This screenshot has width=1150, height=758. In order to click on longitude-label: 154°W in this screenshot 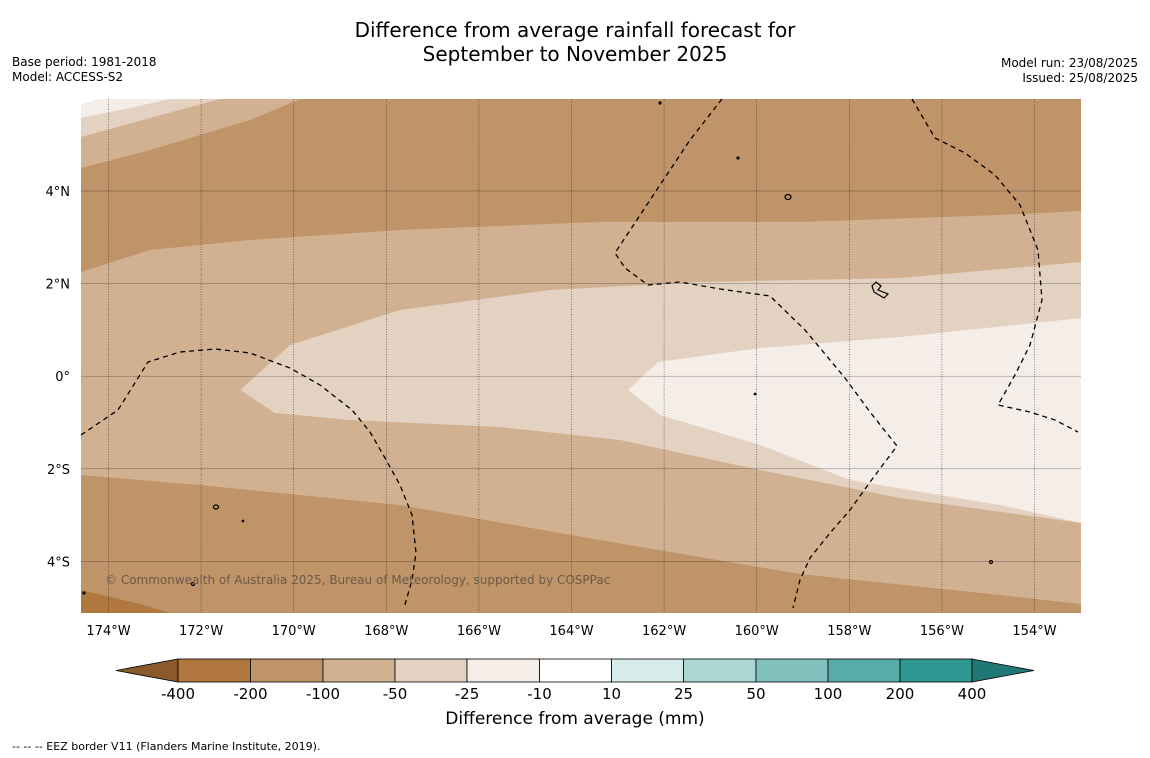, I will do `click(1034, 631)`.